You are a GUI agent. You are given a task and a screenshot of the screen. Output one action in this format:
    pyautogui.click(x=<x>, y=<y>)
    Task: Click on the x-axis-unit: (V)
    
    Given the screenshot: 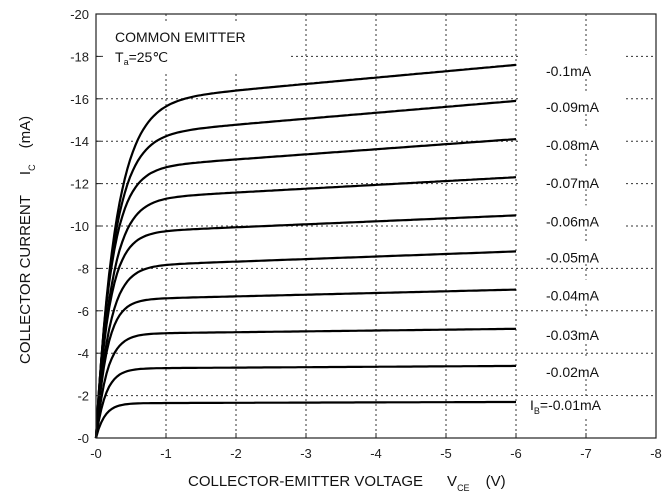 What is the action you would take?
    pyautogui.click(x=496, y=481)
    